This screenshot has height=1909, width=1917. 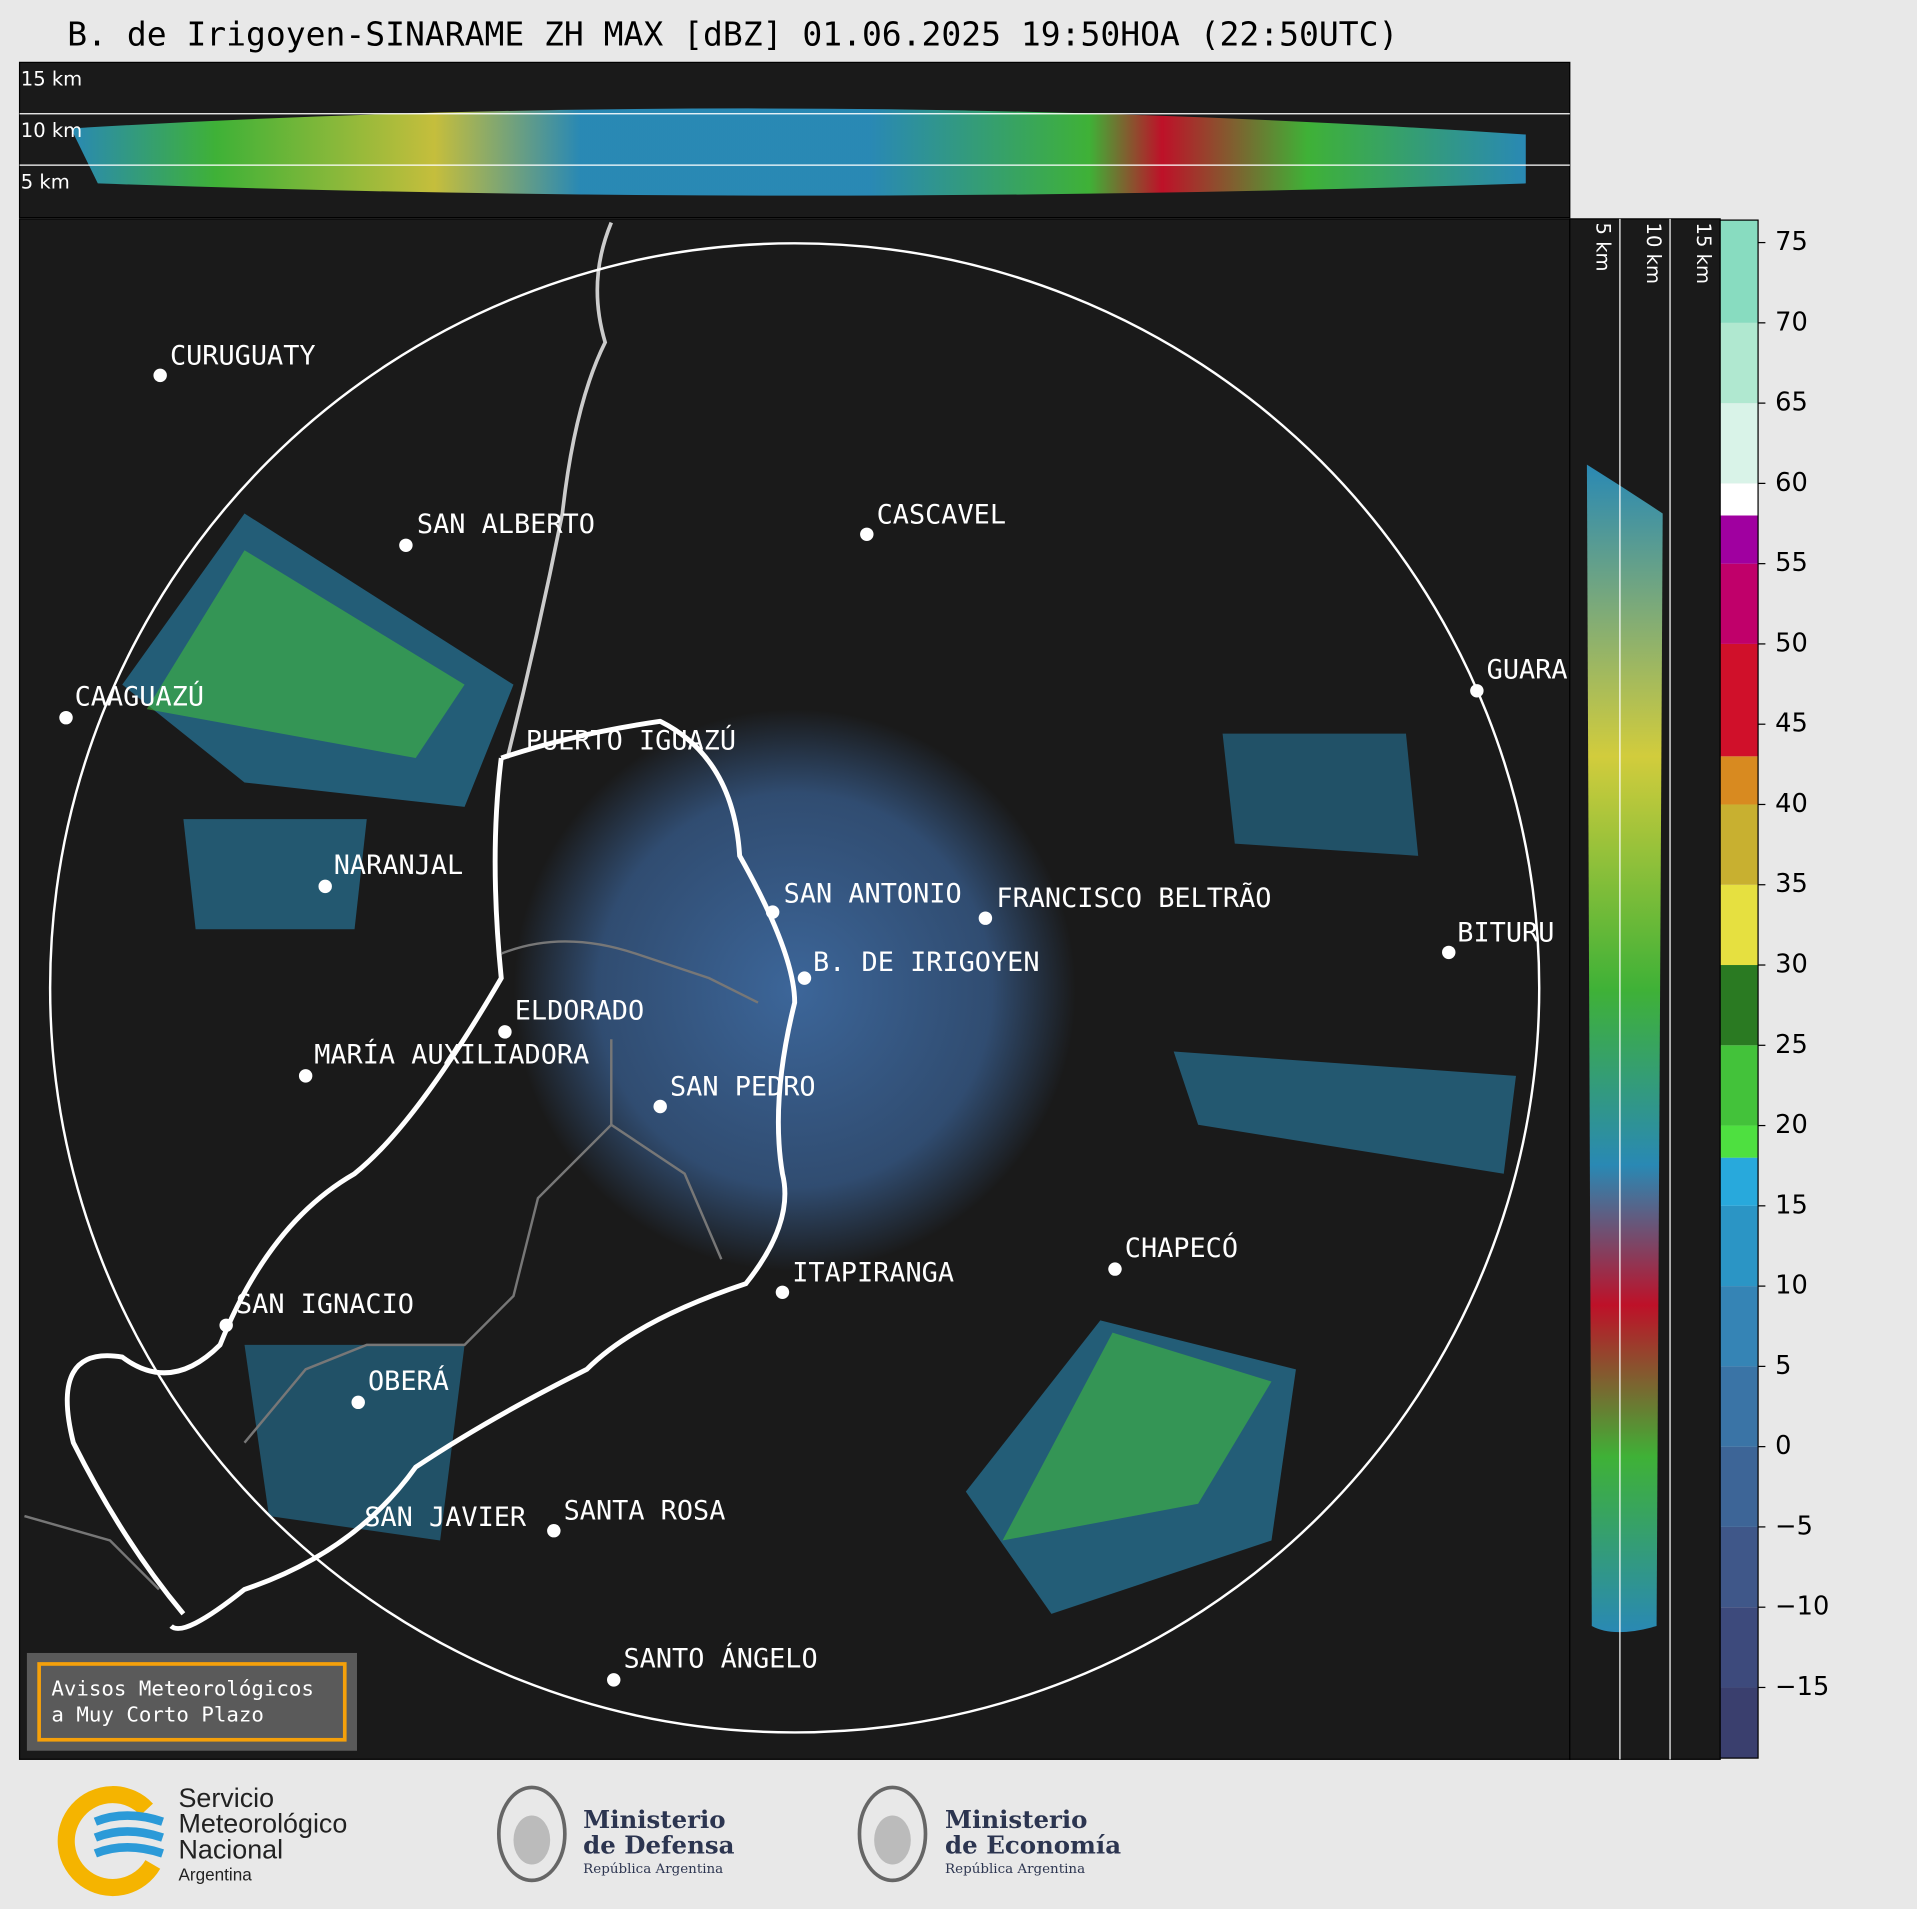 I want to click on height-label: 15 km, so click(x=51, y=79).